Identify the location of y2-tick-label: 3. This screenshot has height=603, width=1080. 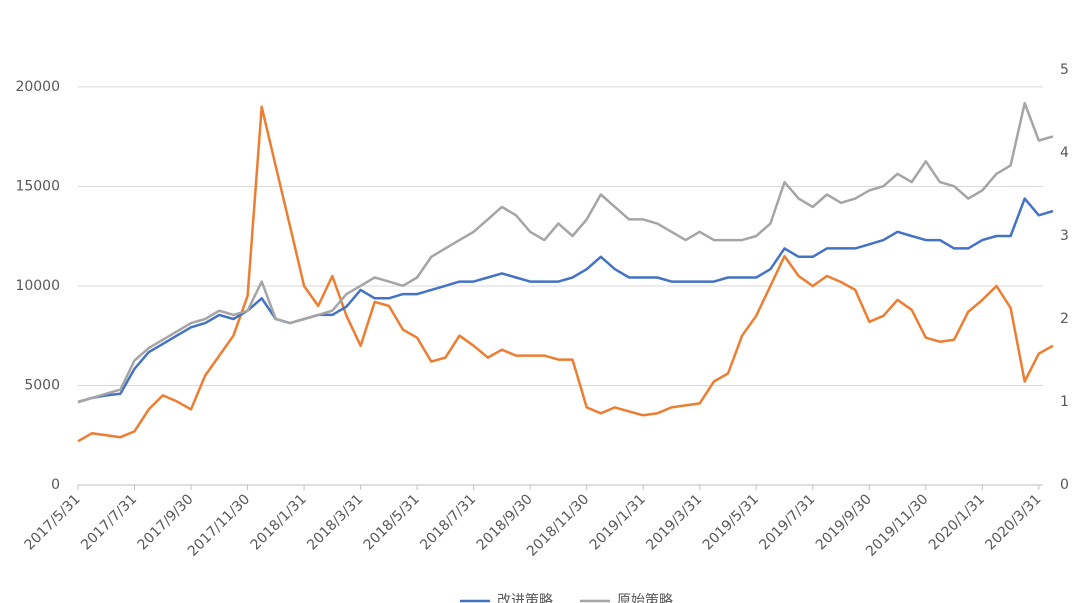
(1064, 236).